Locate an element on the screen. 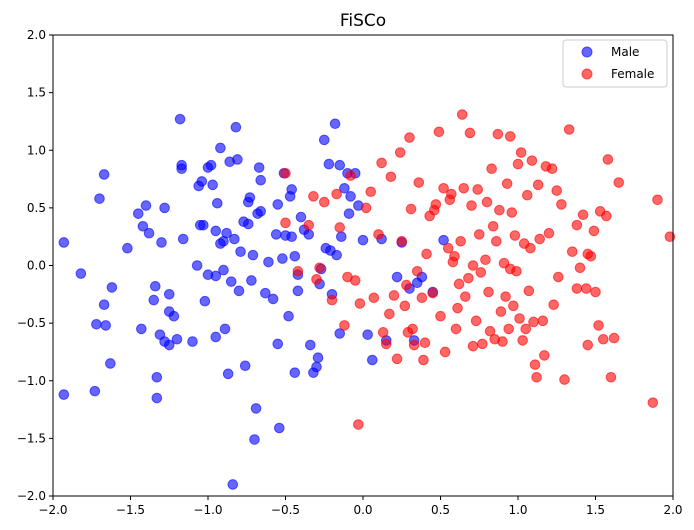 This screenshot has height=530, width=694. y-tick-label: 0.0 is located at coordinates (36, 266).